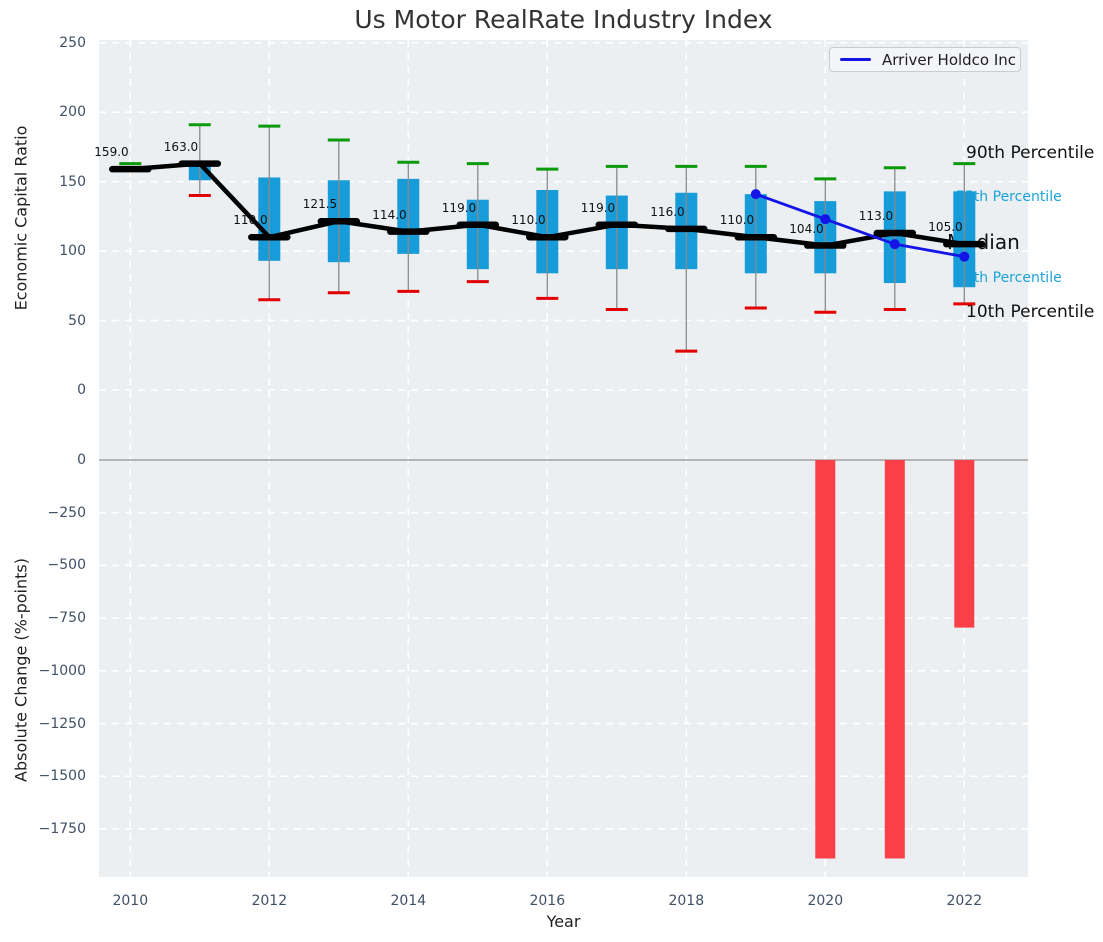 The width and height of the screenshot is (1103, 942). I want to click on company-point-2021, so click(894, 244).